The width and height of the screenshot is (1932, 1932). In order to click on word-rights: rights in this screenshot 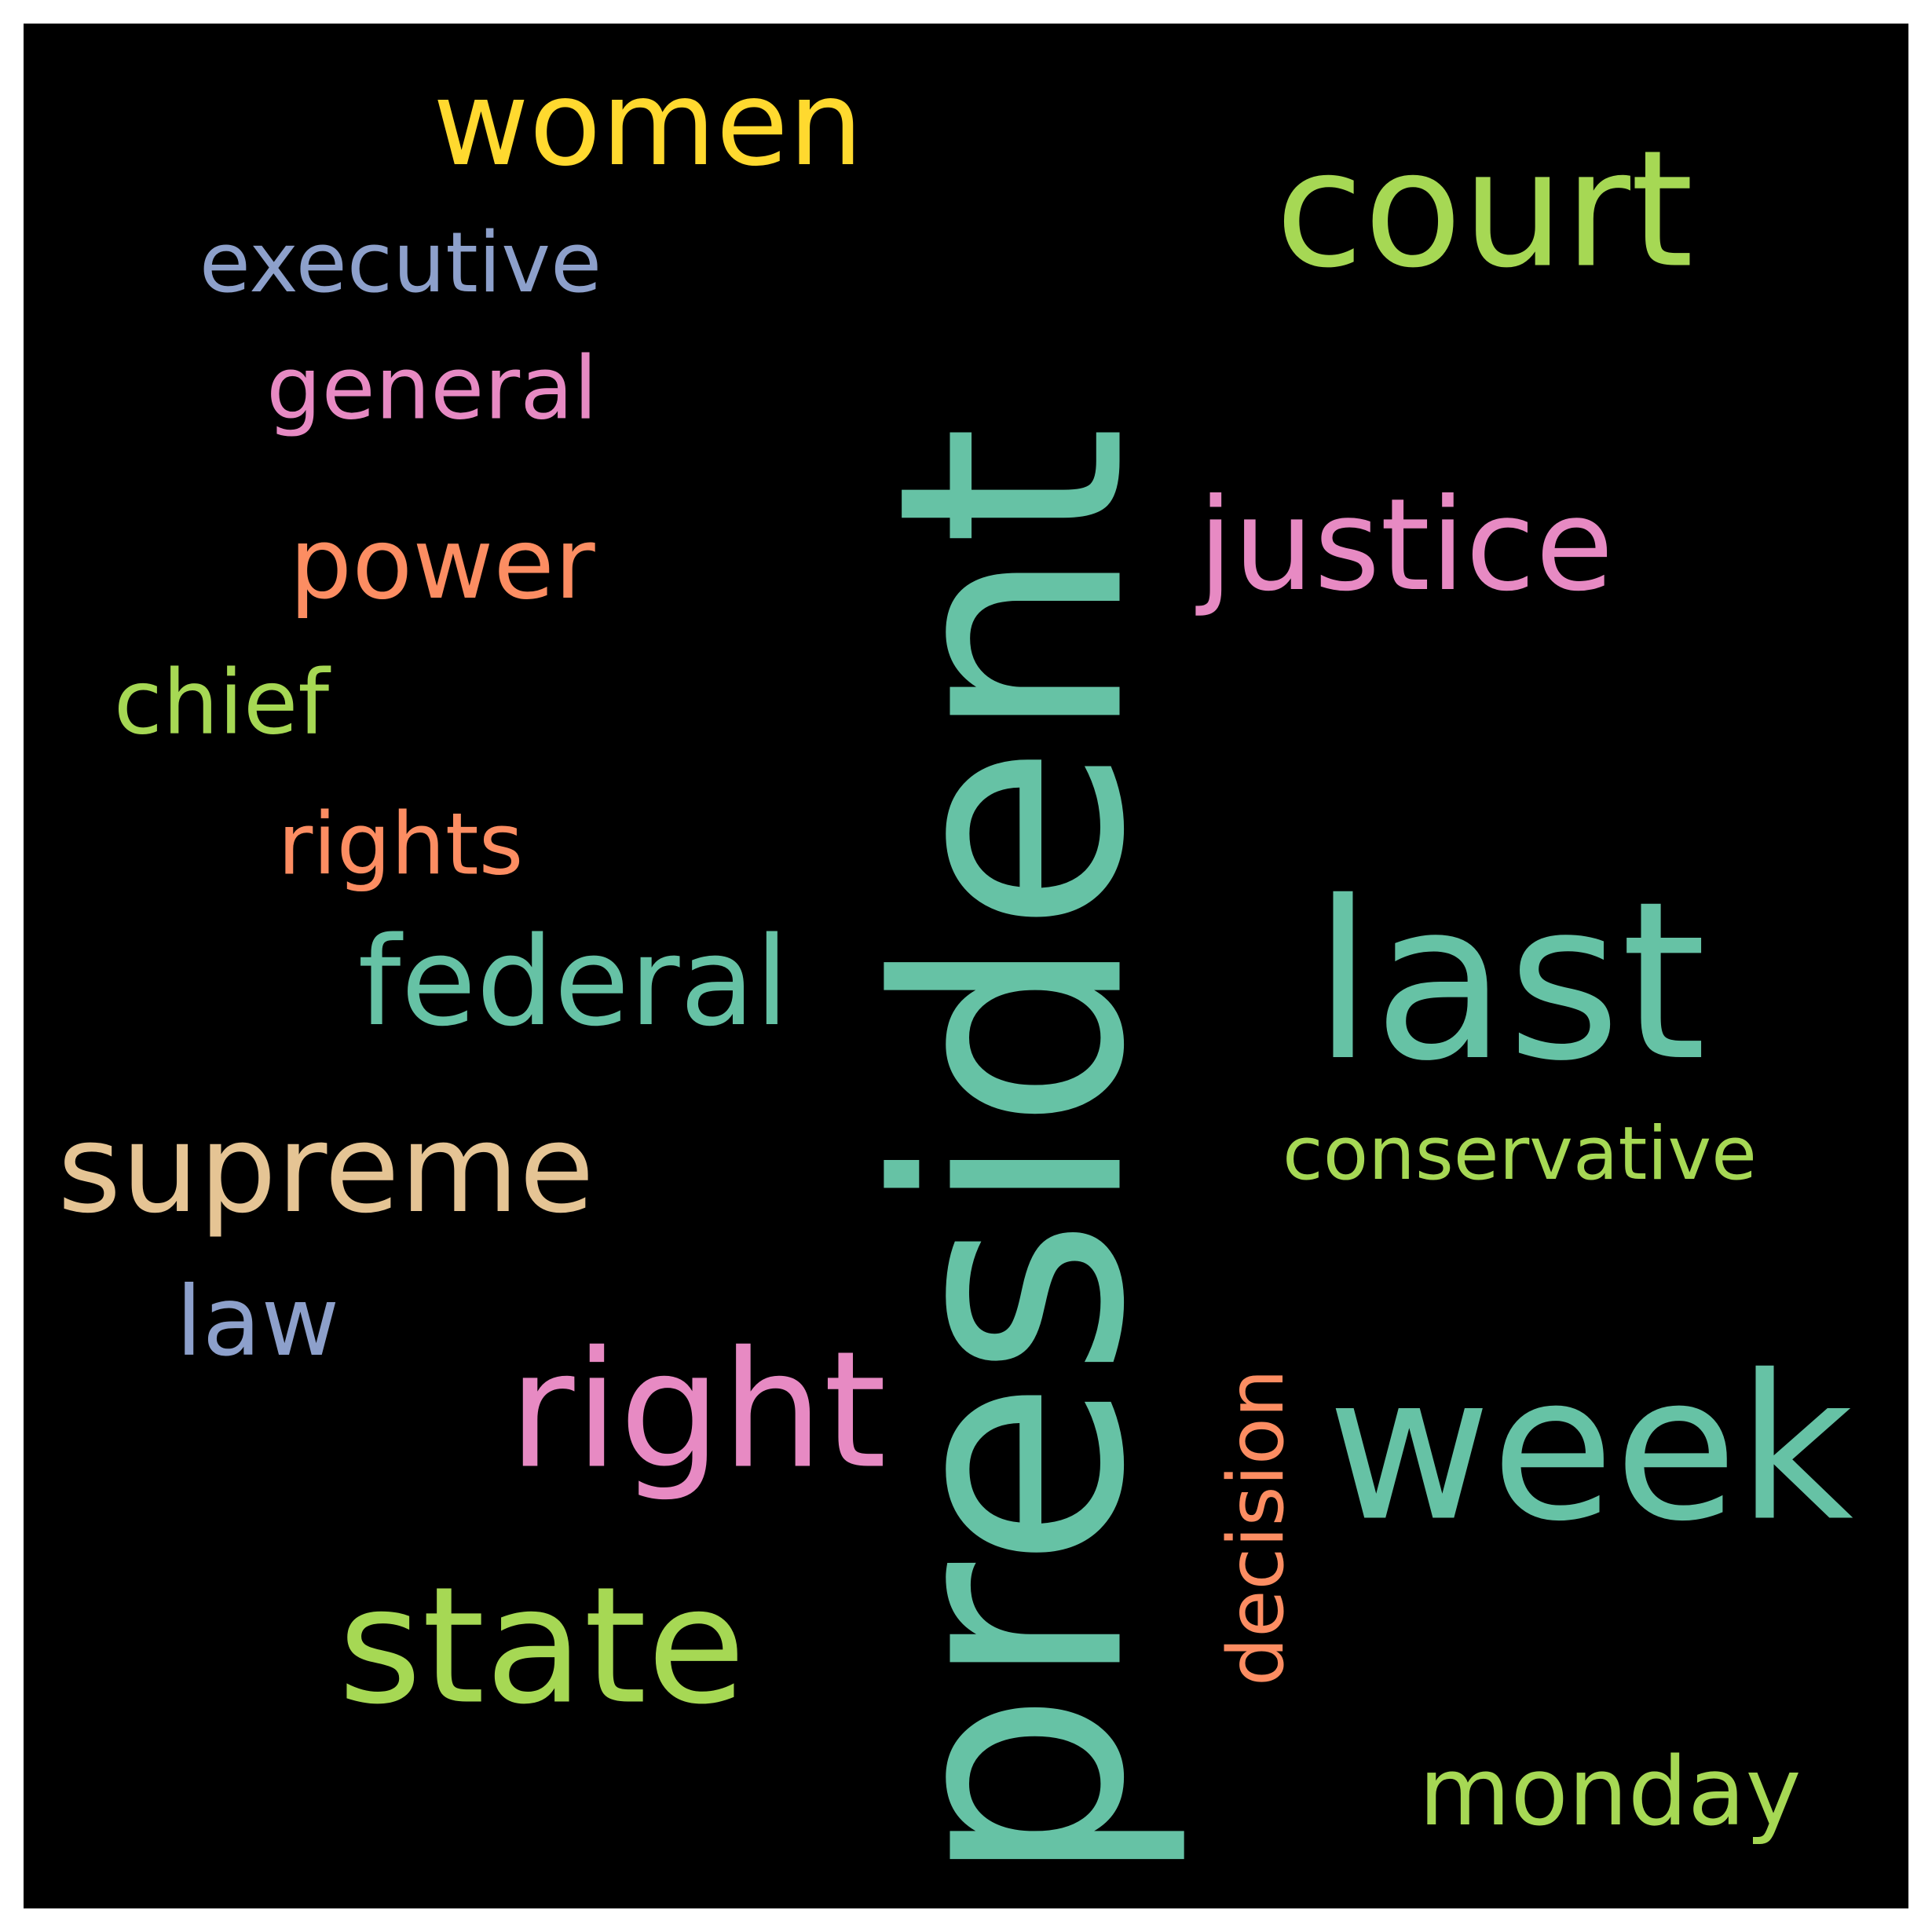, I will do `click(401, 844)`.